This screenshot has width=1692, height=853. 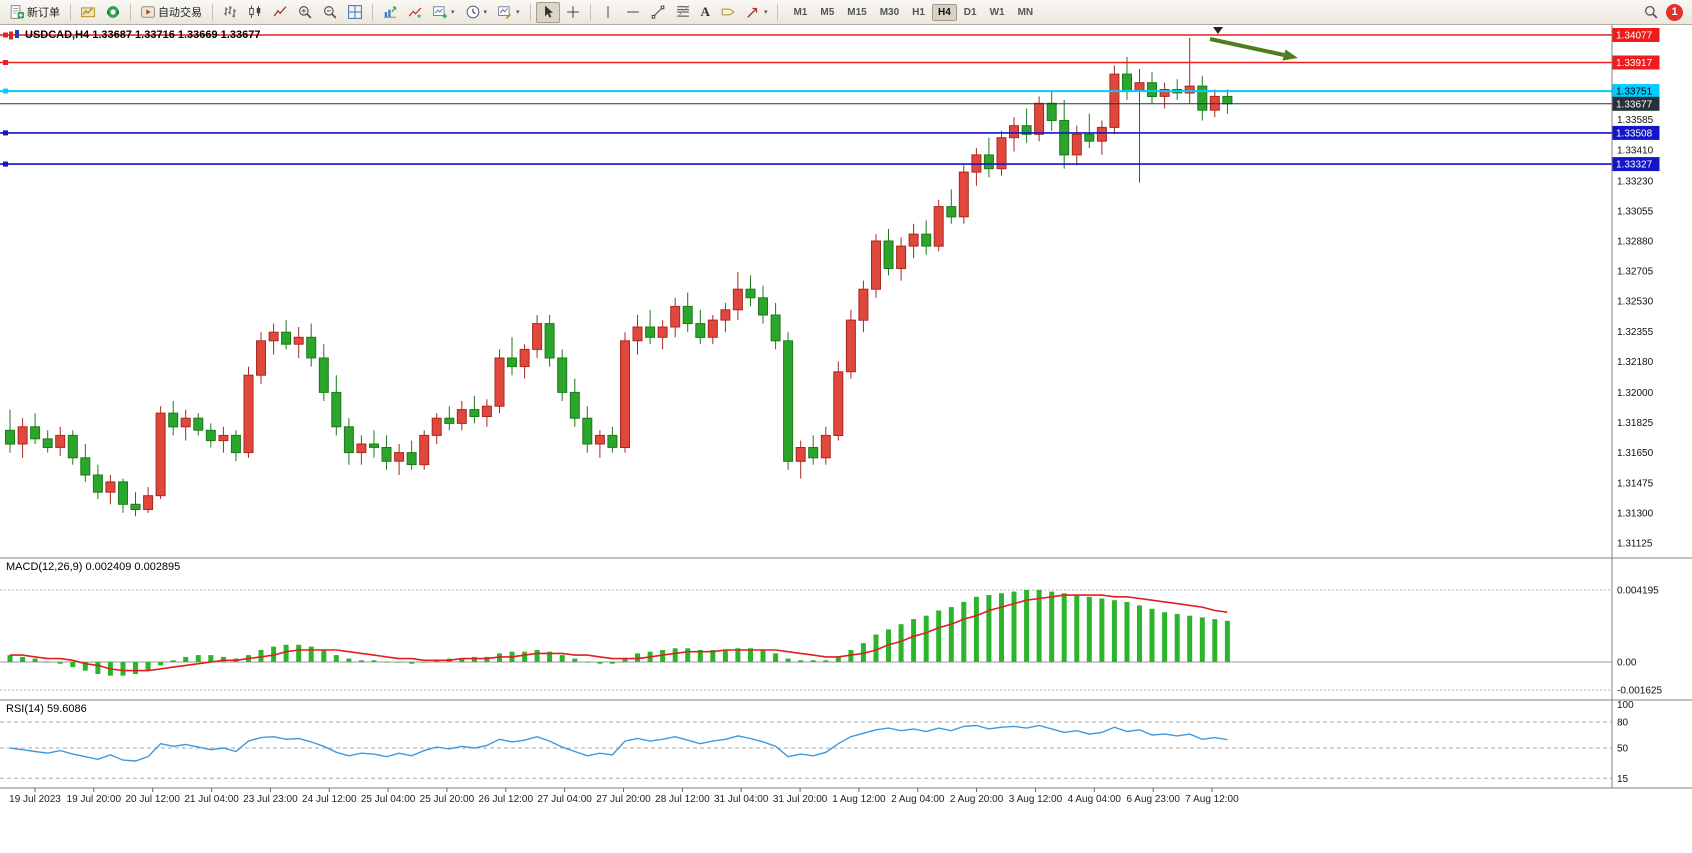 What do you see at coordinates (93, 567) in the screenshot?
I see `macd-indicator-label: MACD(12,26,9) 0.002409 0.002895` at bounding box center [93, 567].